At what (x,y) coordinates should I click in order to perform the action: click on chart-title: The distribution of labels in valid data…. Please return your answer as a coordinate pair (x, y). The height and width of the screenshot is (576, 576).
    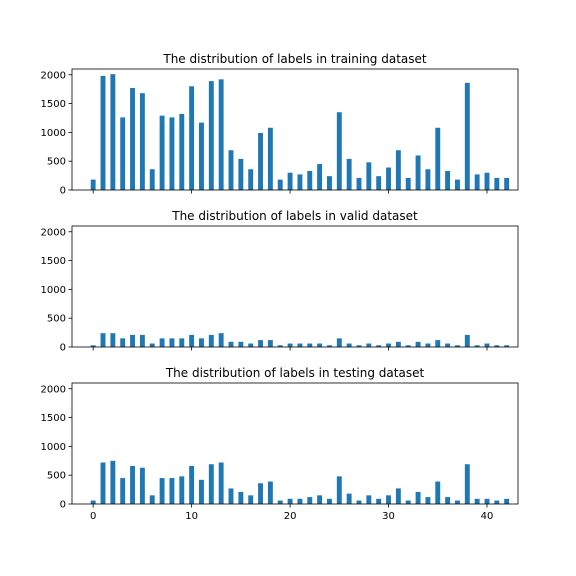
    Looking at the image, I should click on (294, 216).